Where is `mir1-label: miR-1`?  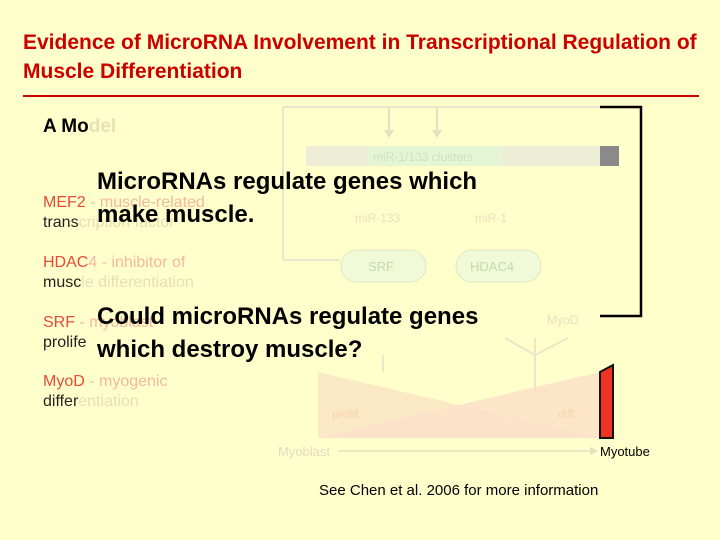
mir1-label: miR-1 is located at coordinates (491, 218).